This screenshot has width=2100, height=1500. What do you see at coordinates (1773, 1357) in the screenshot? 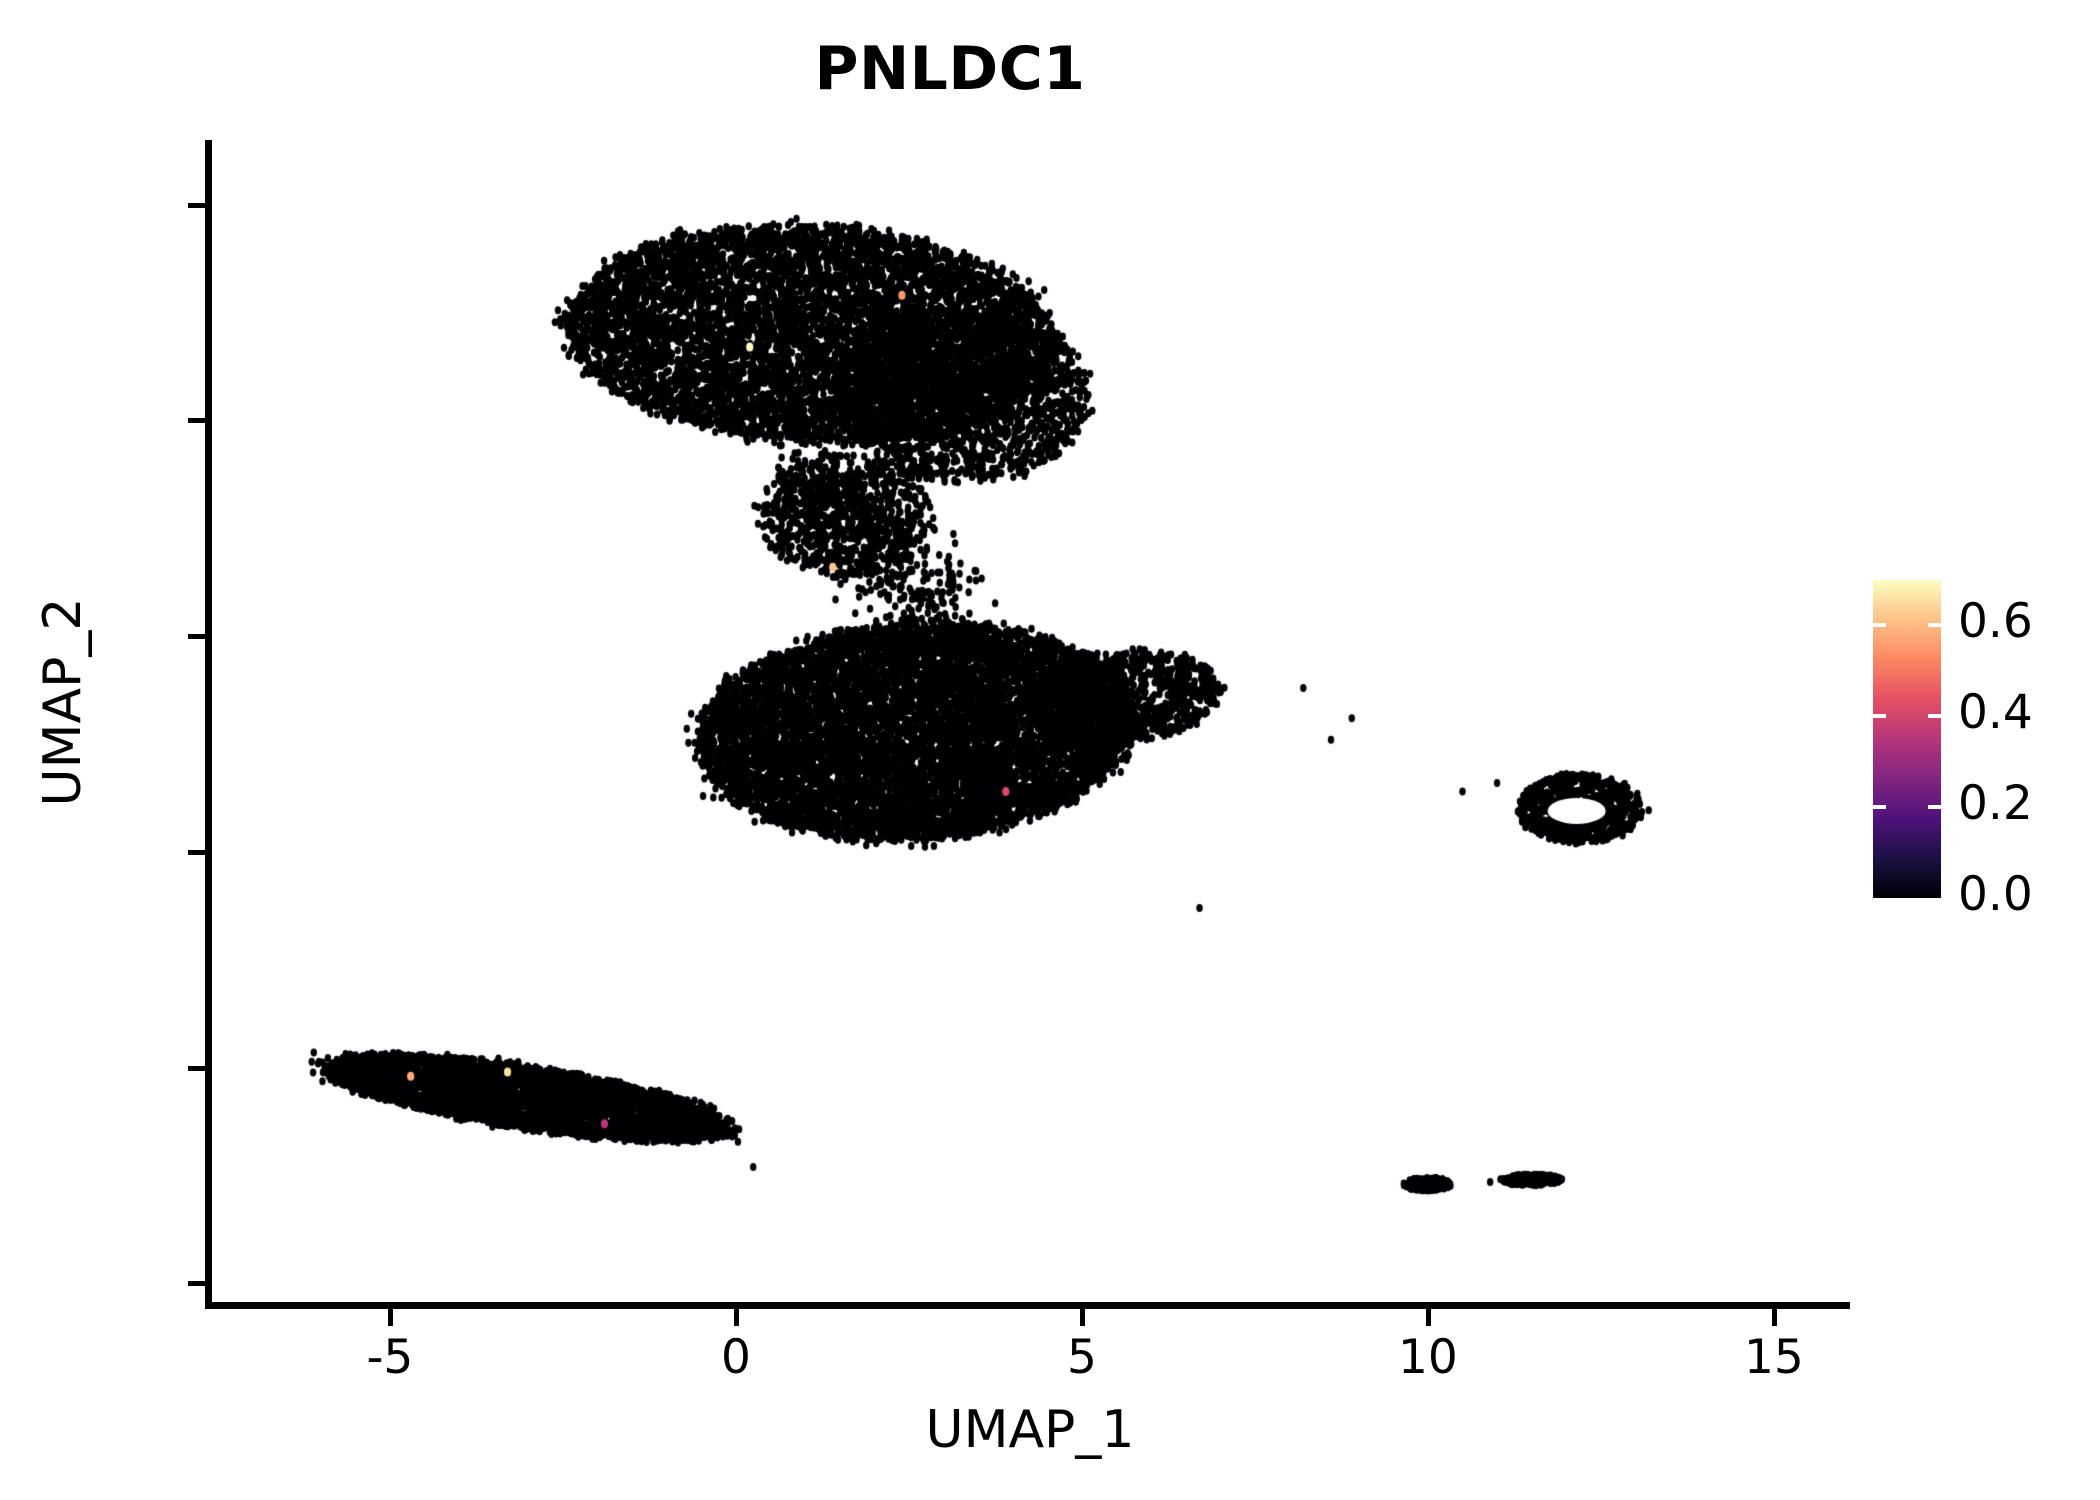
I see `x-ticklabel: 15` at bounding box center [1773, 1357].